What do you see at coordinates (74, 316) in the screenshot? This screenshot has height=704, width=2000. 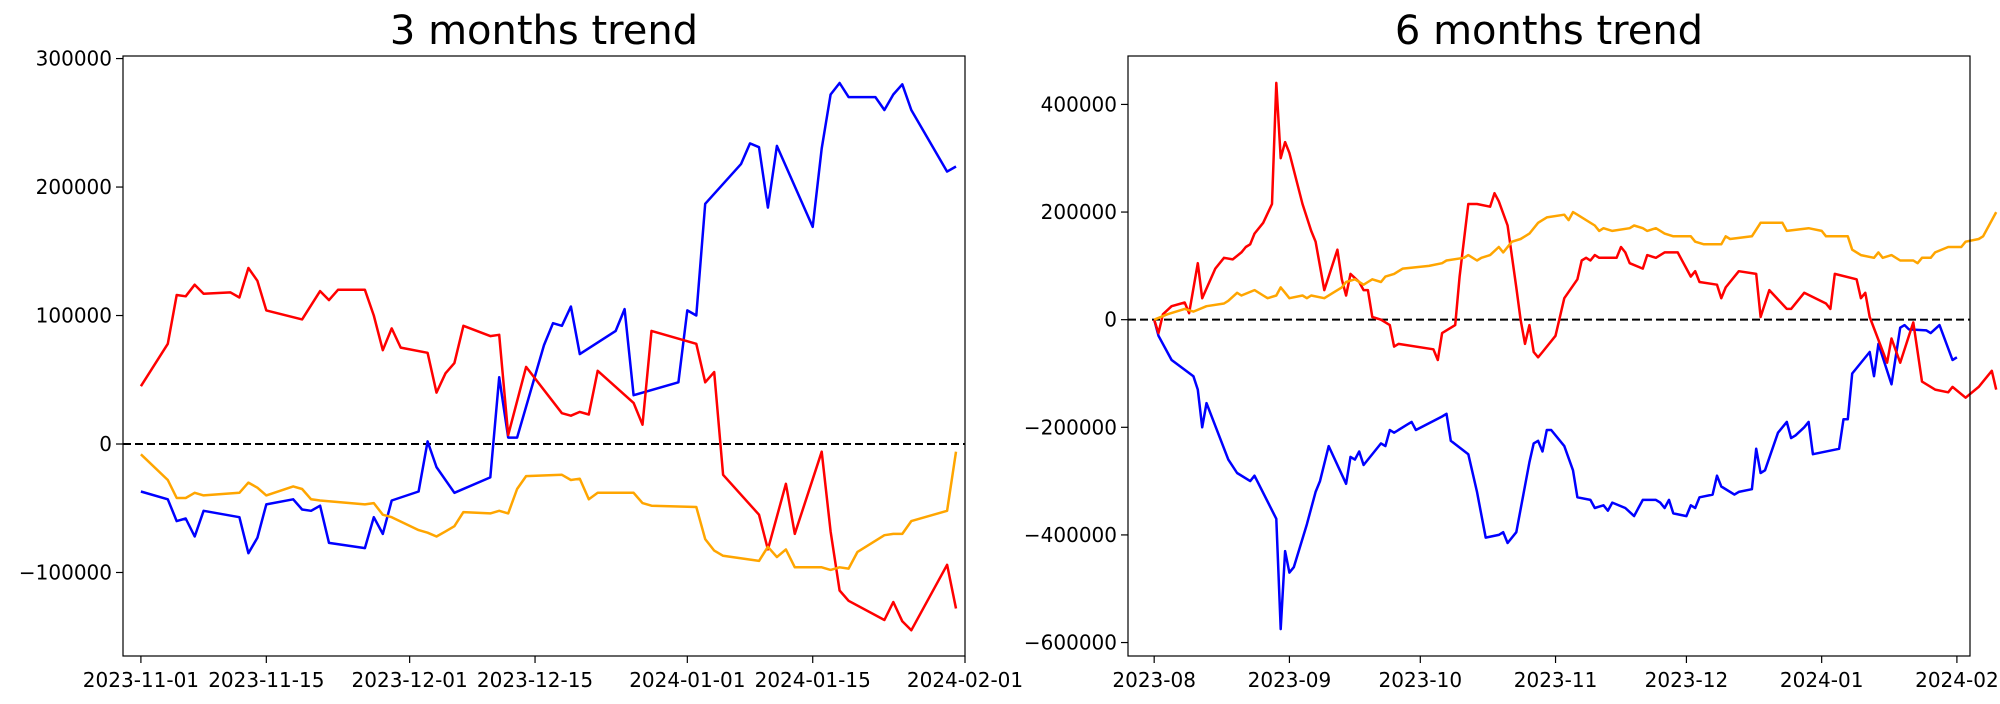 I see `y-tick-label: 100000` at bounding box center [74, 316].